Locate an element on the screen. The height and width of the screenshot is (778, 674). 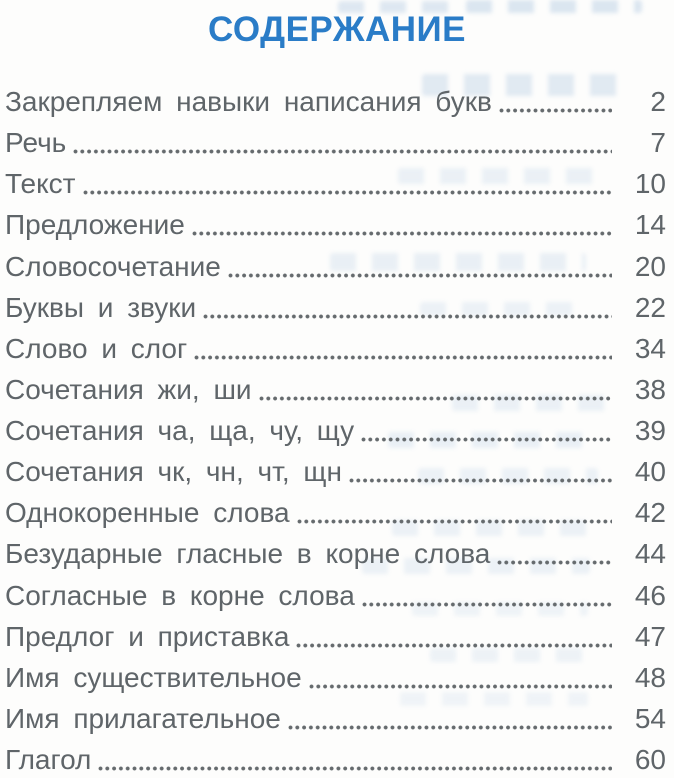
toc-entry: Словосочетание 20 is located at coordinates (335, 266).